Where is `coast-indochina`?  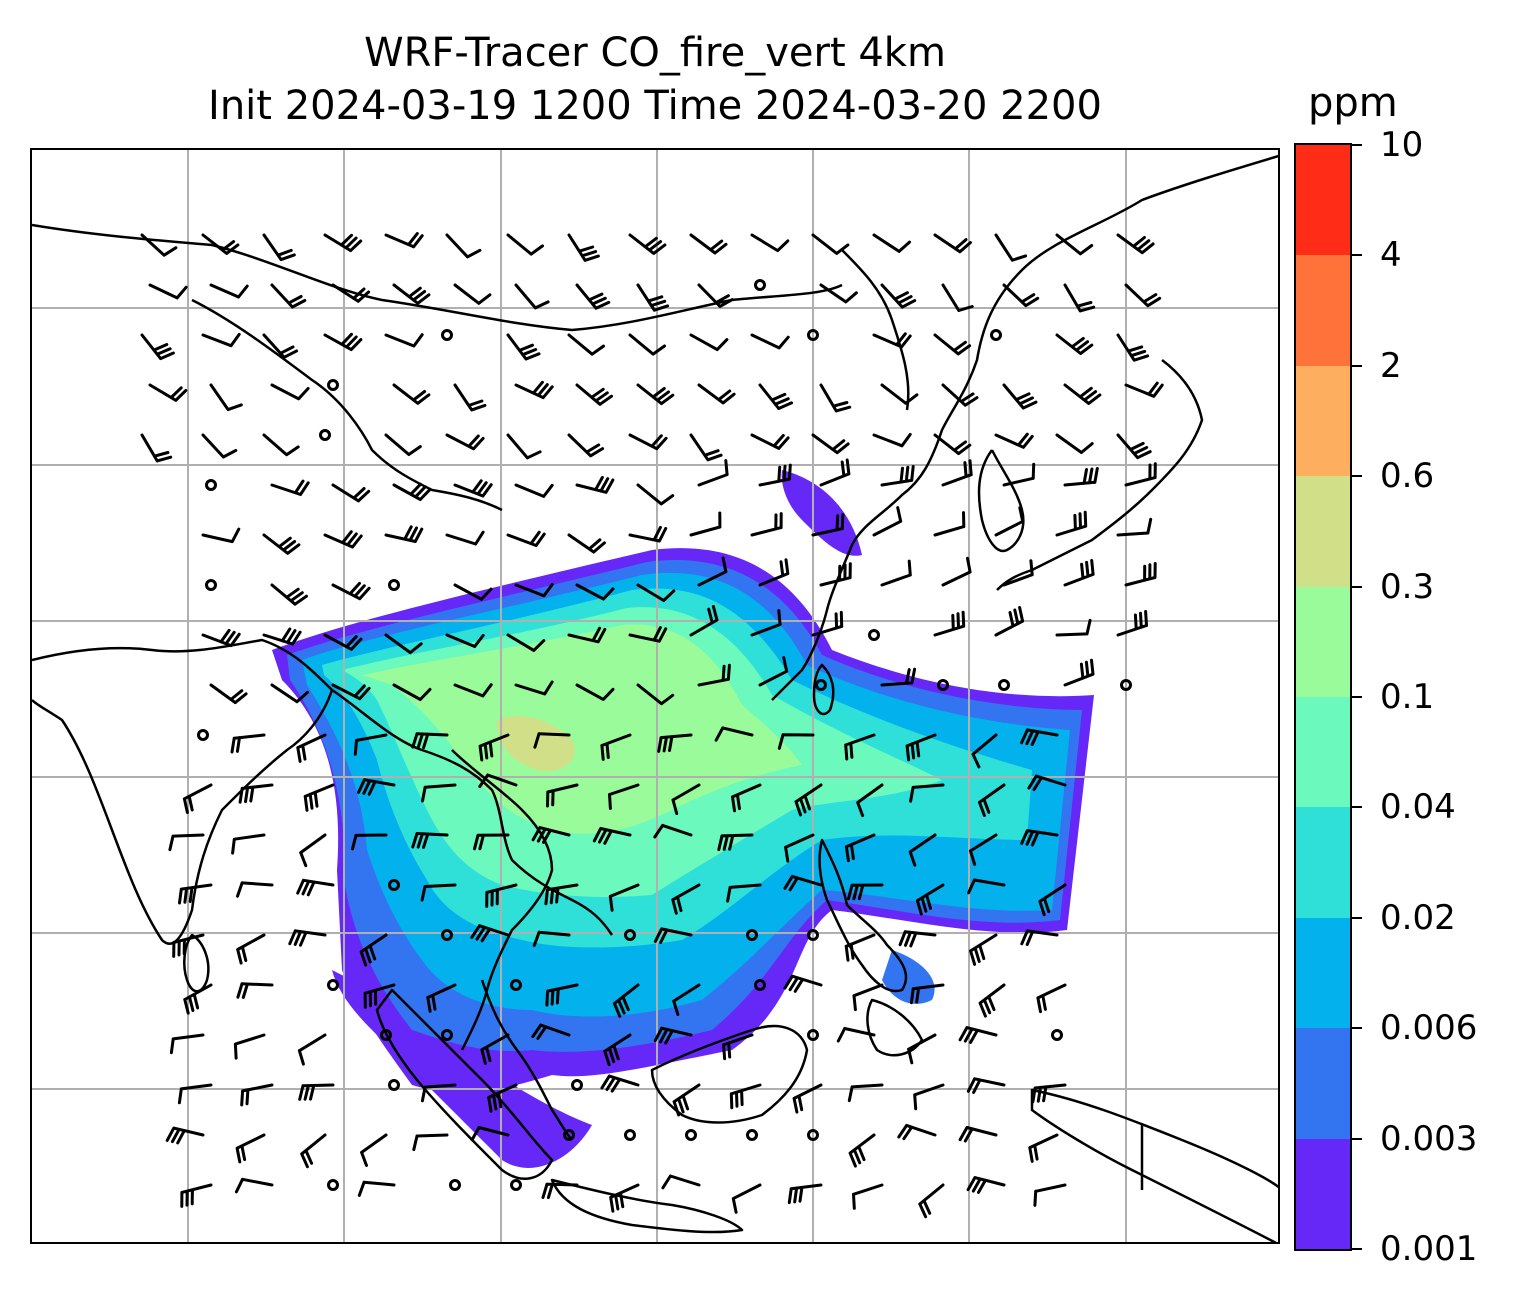
coast-indochina is located at coordinates (502, 900).